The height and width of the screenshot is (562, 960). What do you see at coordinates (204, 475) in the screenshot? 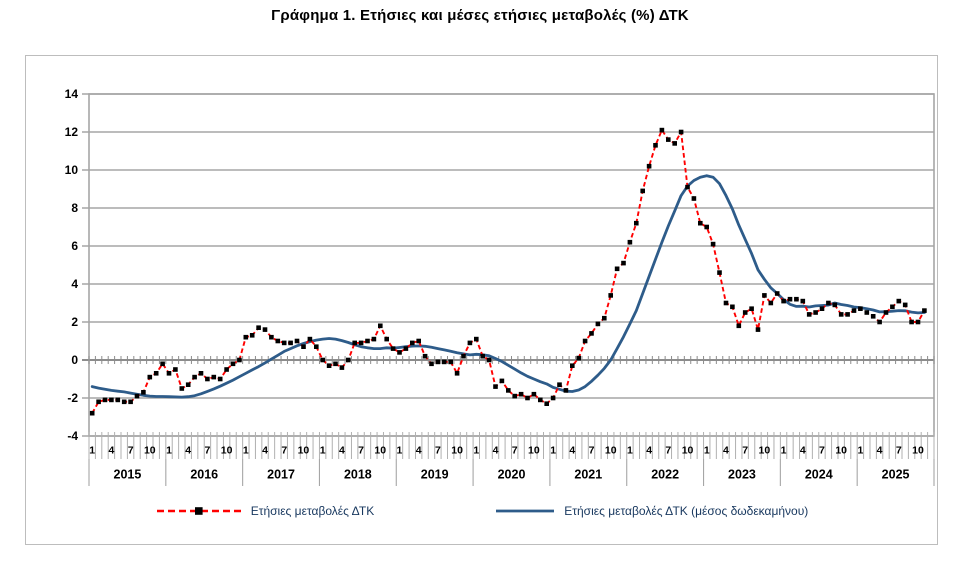
I see `year-label: 2016` at bounding box center [204, 475].